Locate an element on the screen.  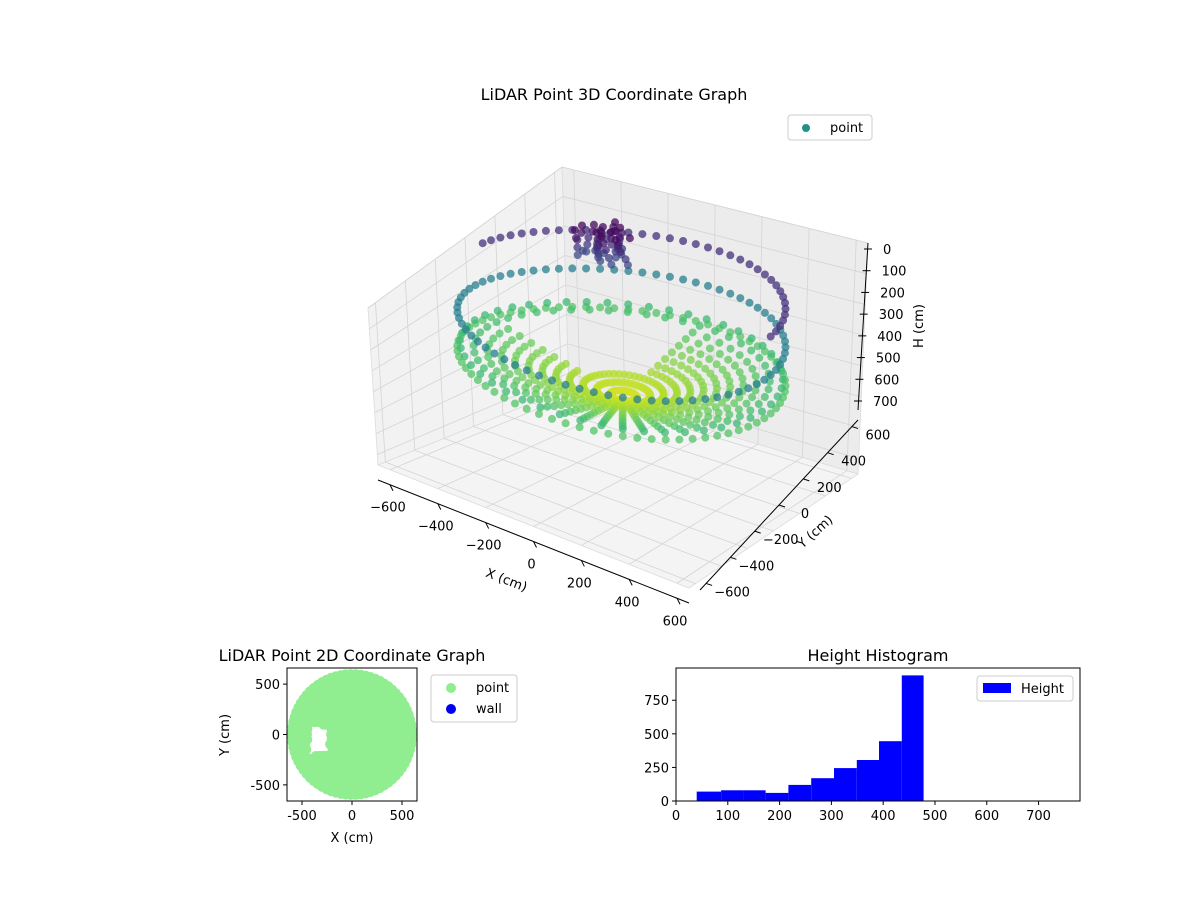
x-tick-label-hist: 400 is located at coordinates (883, 816).